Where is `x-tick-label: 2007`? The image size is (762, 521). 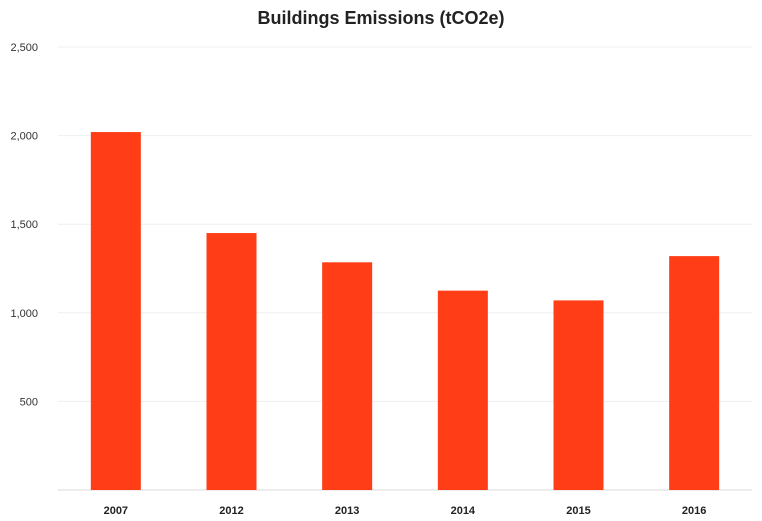
x-tick-label: 2007 is located at coordinates (116, 511).